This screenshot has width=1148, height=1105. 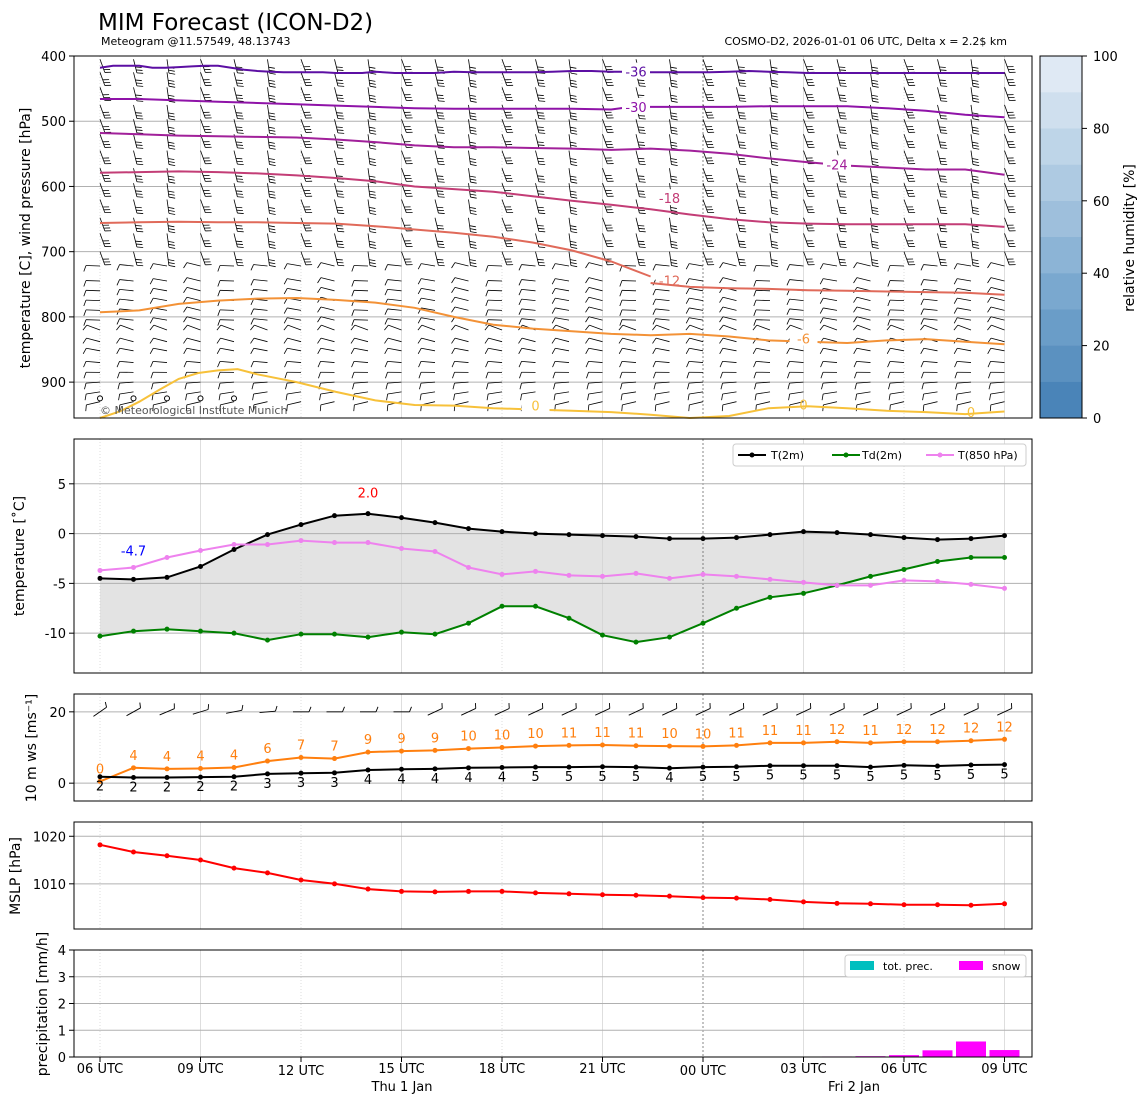 I want to click on isotherm-label-bg, so click(x=669, y=197).